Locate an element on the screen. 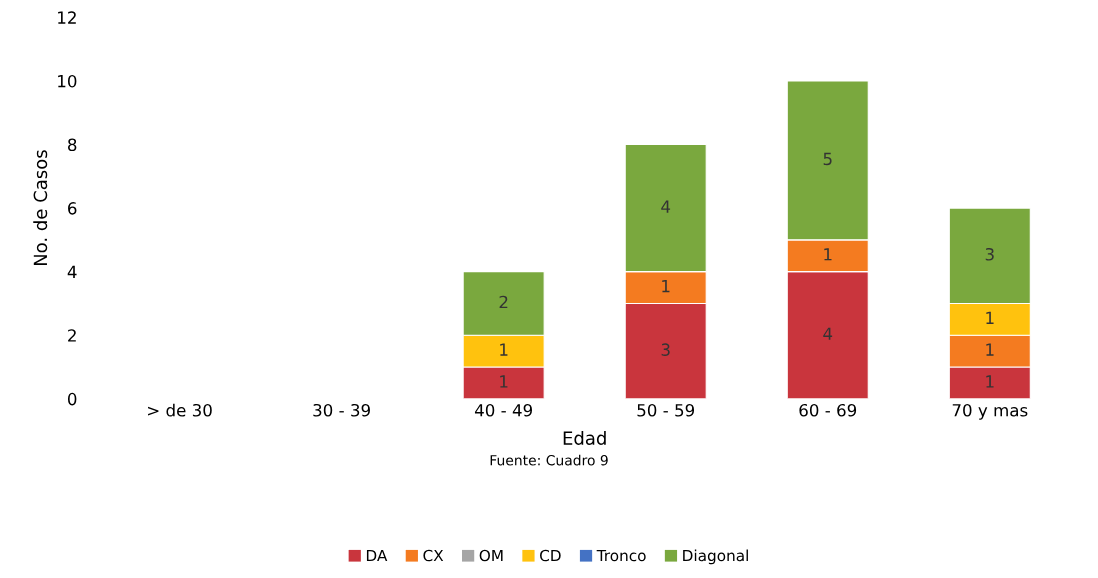 The image size is (1098, 578). x-tick-label: 60 - 69 is located at coordinates (828, 410).